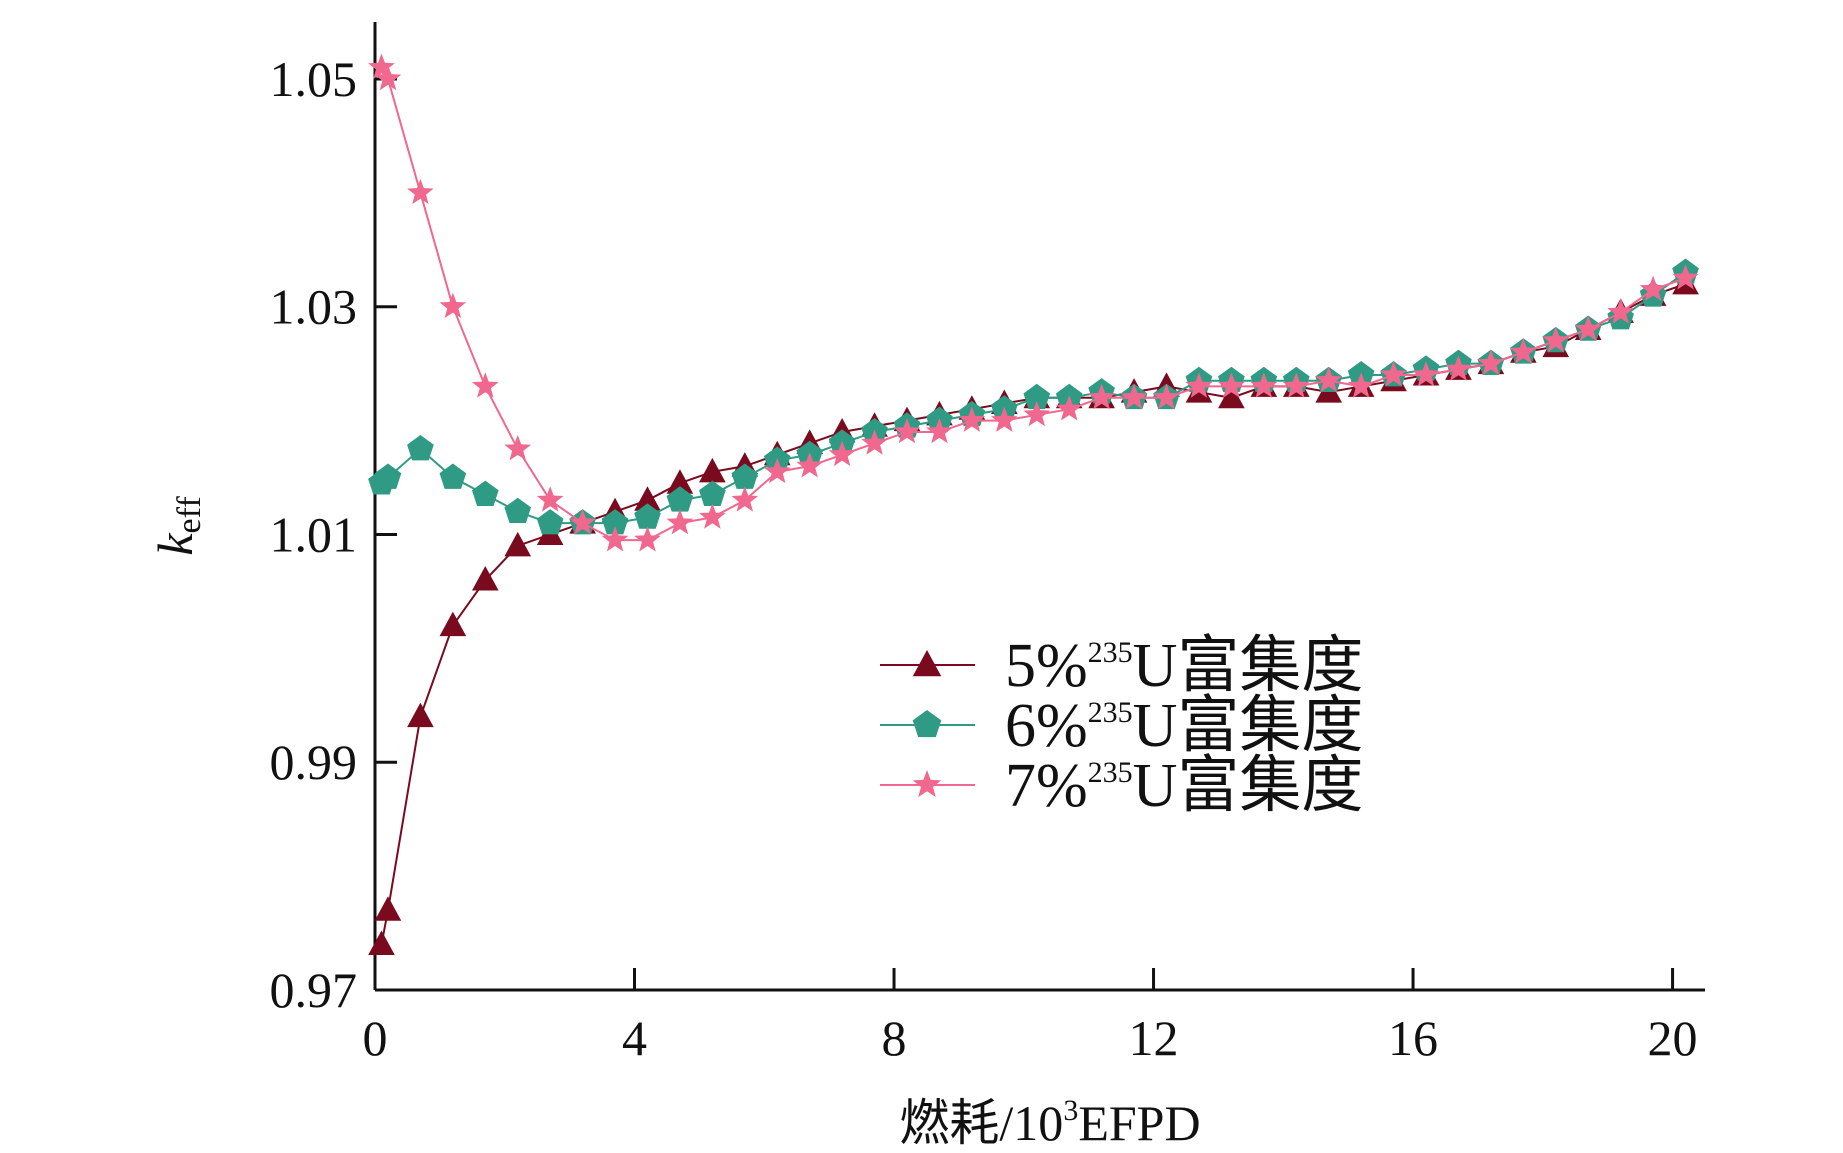 This screenshot has height=1153, width=1843. I want to click on x-tick-label: 0, so click(375, 1038).